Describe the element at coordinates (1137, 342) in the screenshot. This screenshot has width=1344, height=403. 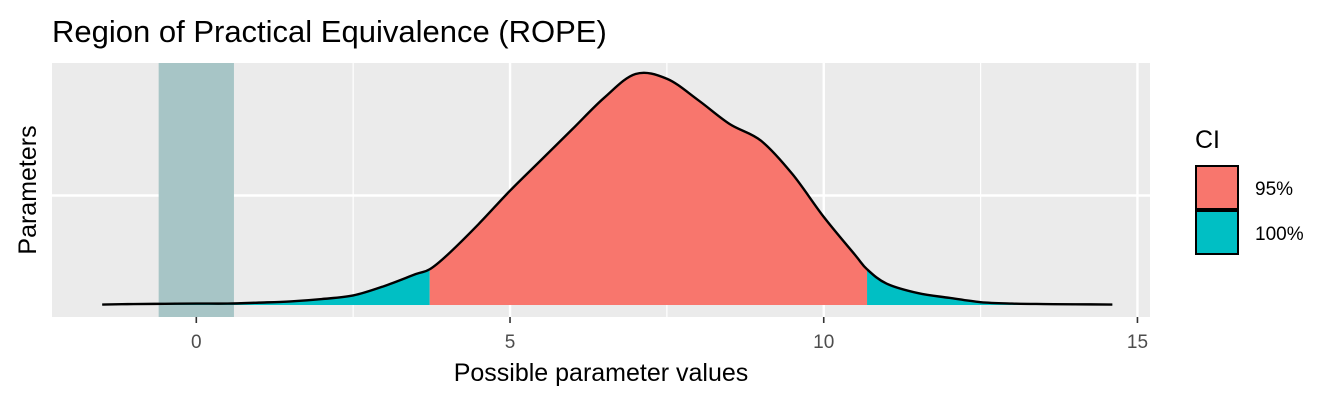
I see `x-tick-label: 15` at that location.